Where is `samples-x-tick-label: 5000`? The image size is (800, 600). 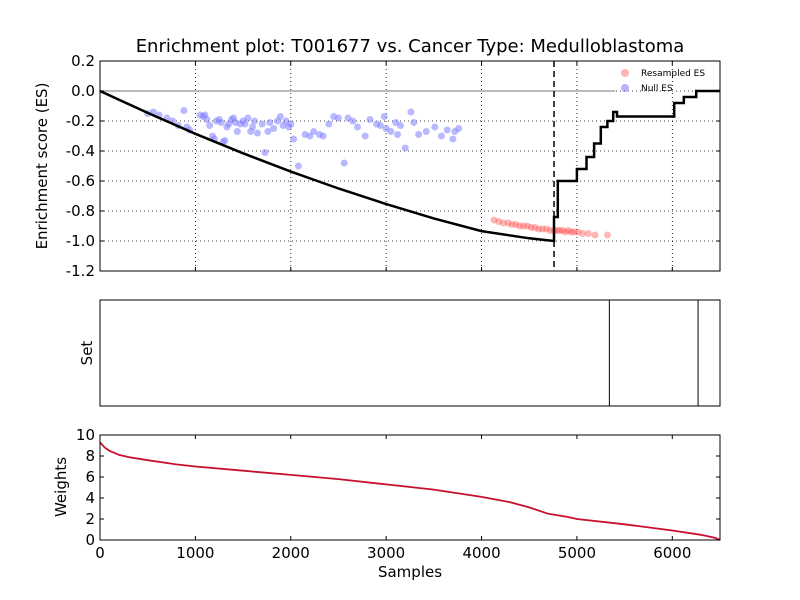 samples-x-tick-label: 5000 is located at coordinates (577, 553).